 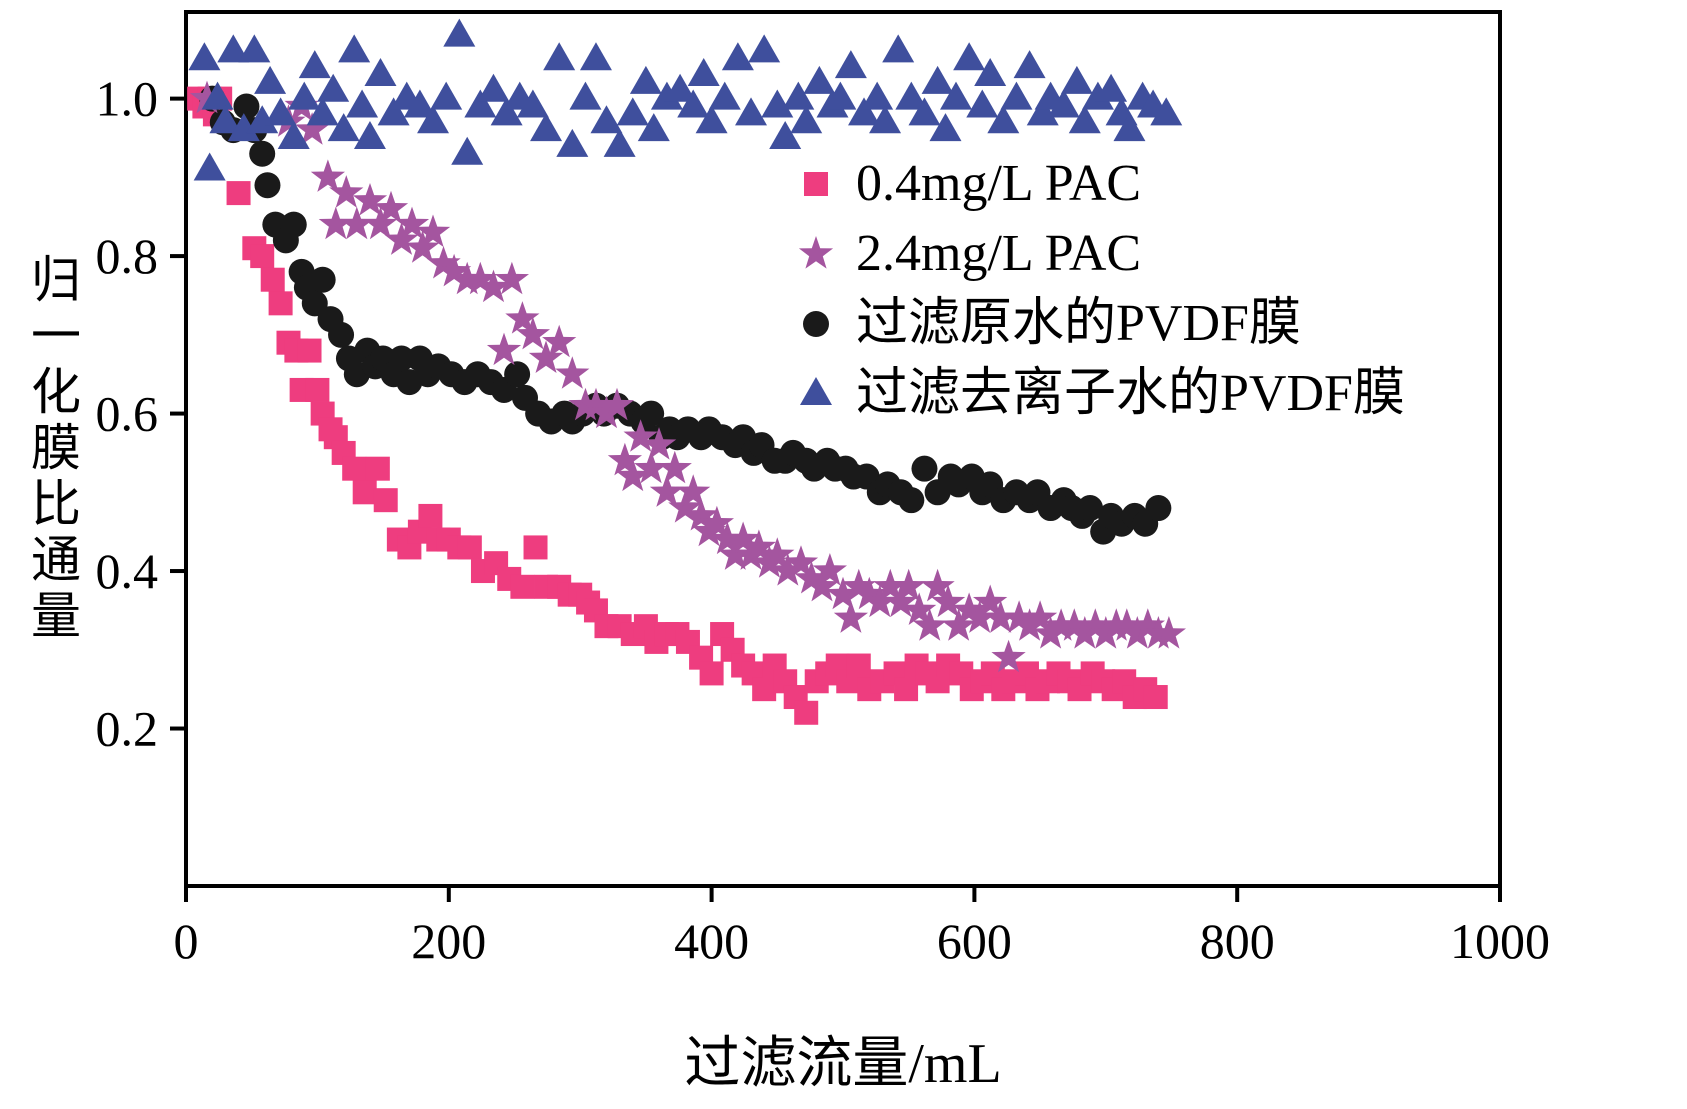 What do you see at coordinates (999, 183) in the screenshot?
I see `legend-label: 0.4mg/L PAC` at bounding box center [999, 183].